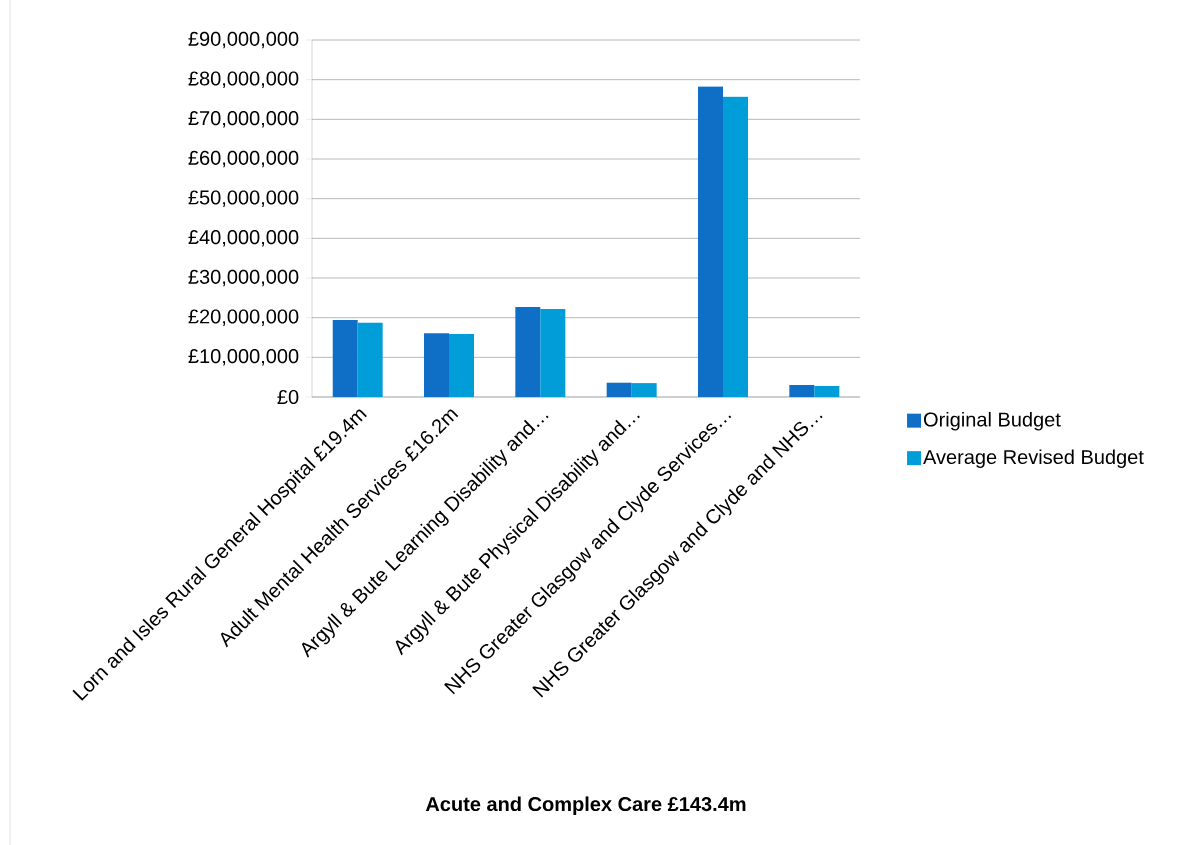 The image size is (1202, 845). I want to click on y-tick-label: £0, so click(288, 397).